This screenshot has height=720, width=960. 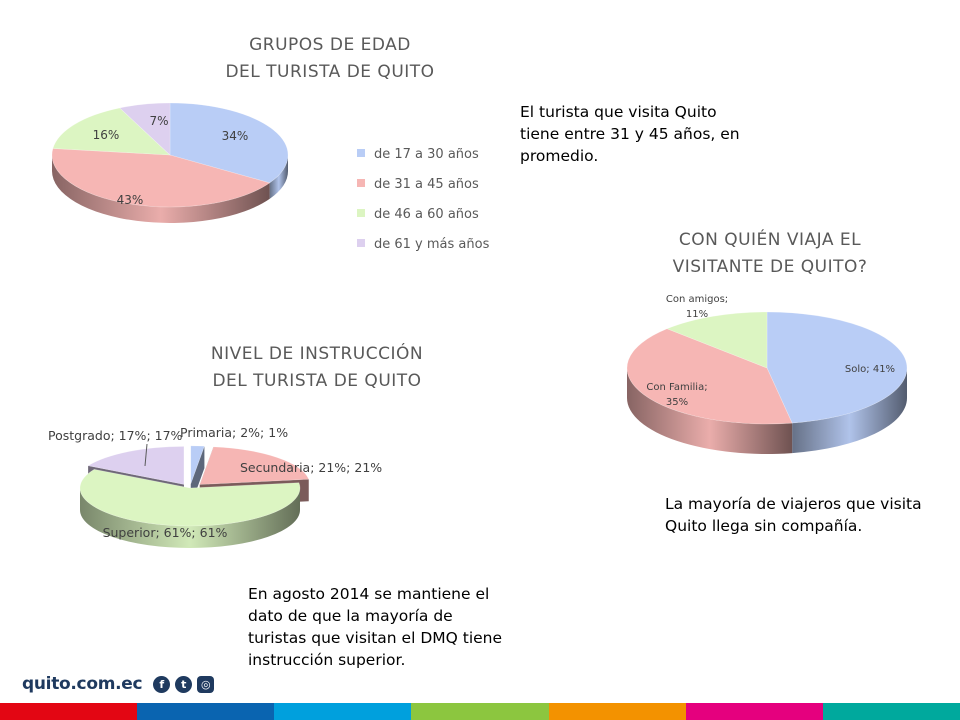 What do you see at coordinates (559, 156) in the screenshot?
I see `note-line: promedio.` at bounding box center [559, 156].